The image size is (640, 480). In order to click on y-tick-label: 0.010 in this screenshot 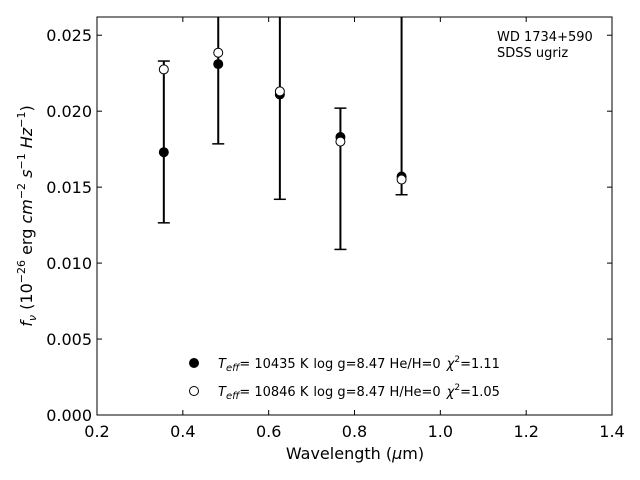, I will do `click(69, 263)`.